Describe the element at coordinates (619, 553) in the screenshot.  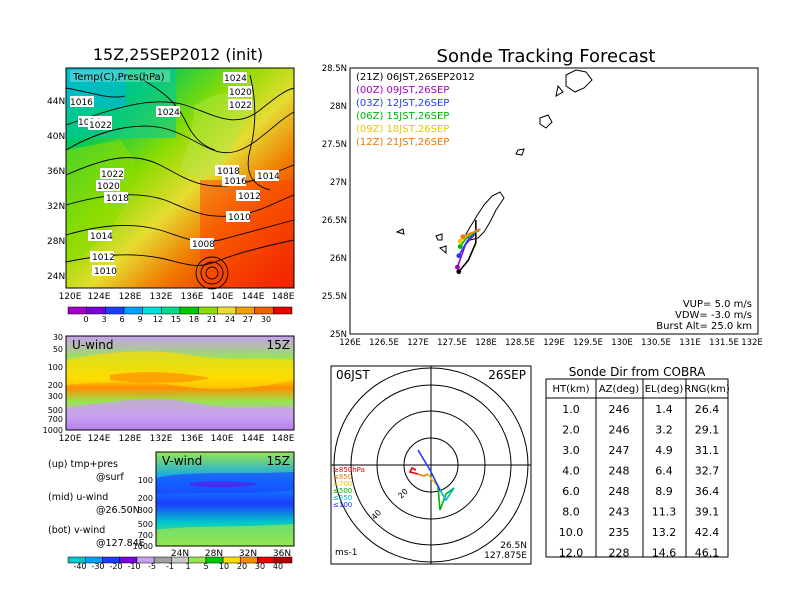
I see `table-cell: 228` at that location.